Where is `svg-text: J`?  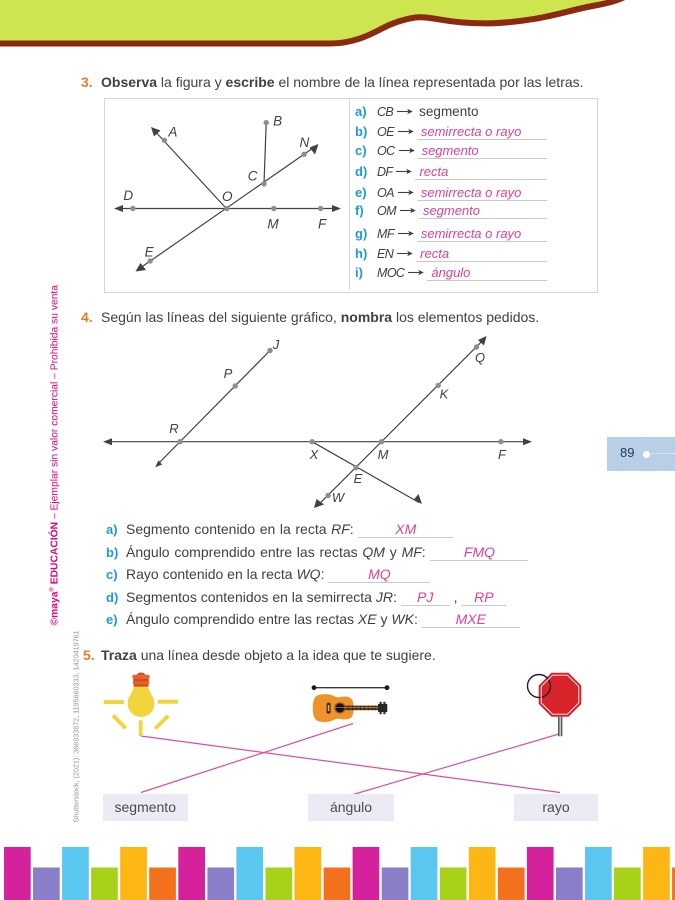 svg-text: J is located at coordinates (276, 344).